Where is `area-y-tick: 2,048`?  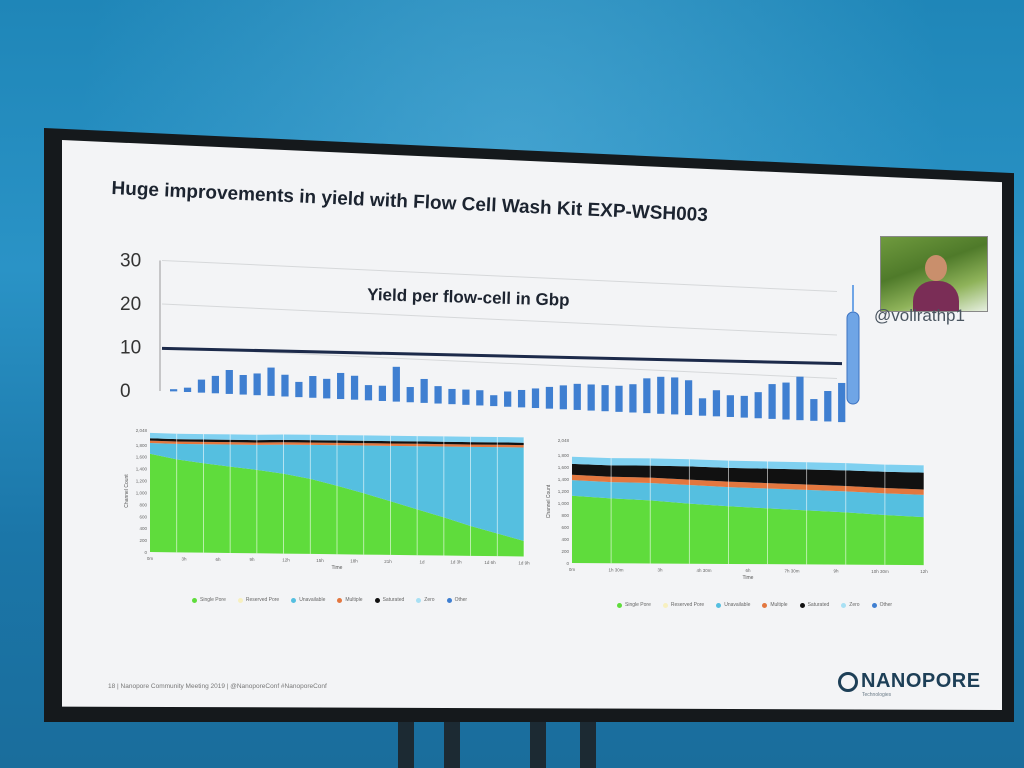
area-y-tick: 2,048 is located at coordinates (142, 430).